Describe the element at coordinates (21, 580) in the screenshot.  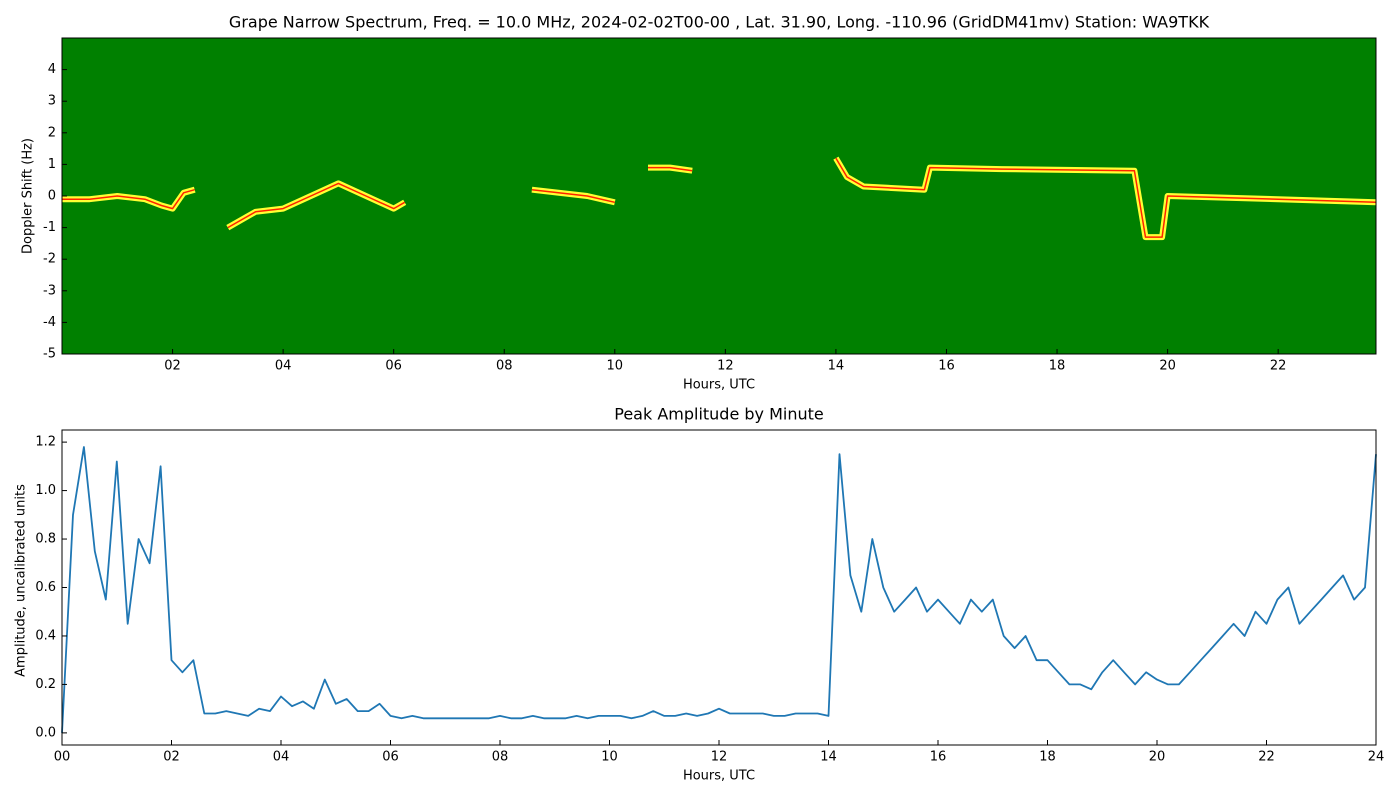
I see `y-axis-label: Amplitude, uncalibrated units` at that location.